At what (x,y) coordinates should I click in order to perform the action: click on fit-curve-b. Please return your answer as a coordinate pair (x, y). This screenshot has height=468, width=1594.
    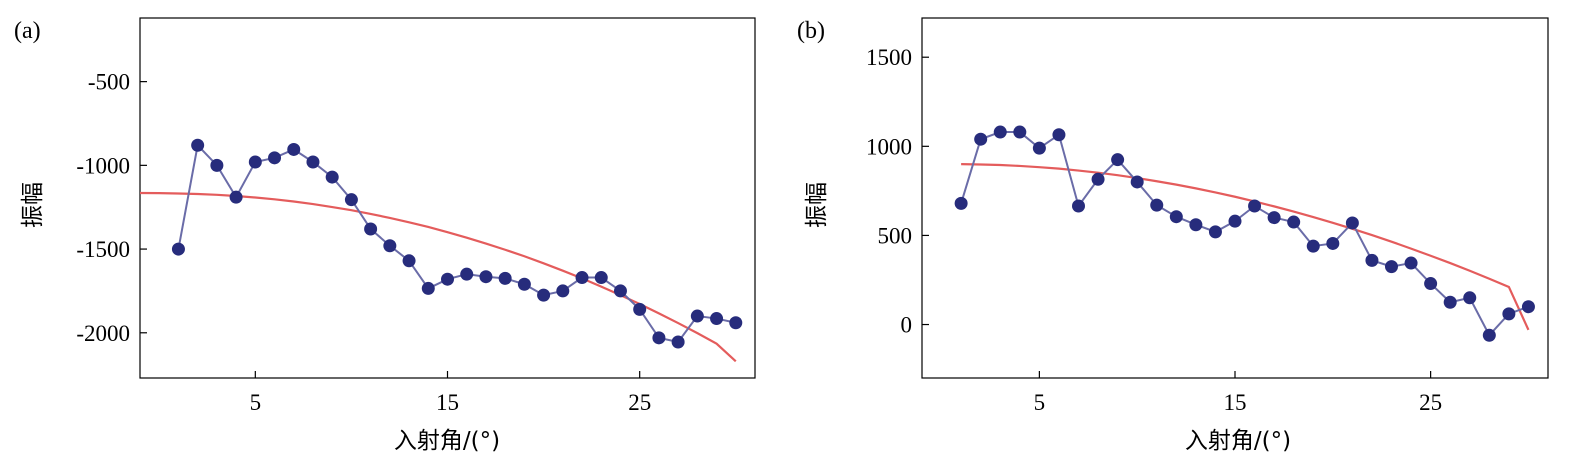
    Looking at the image, I should click on (1245, 247).